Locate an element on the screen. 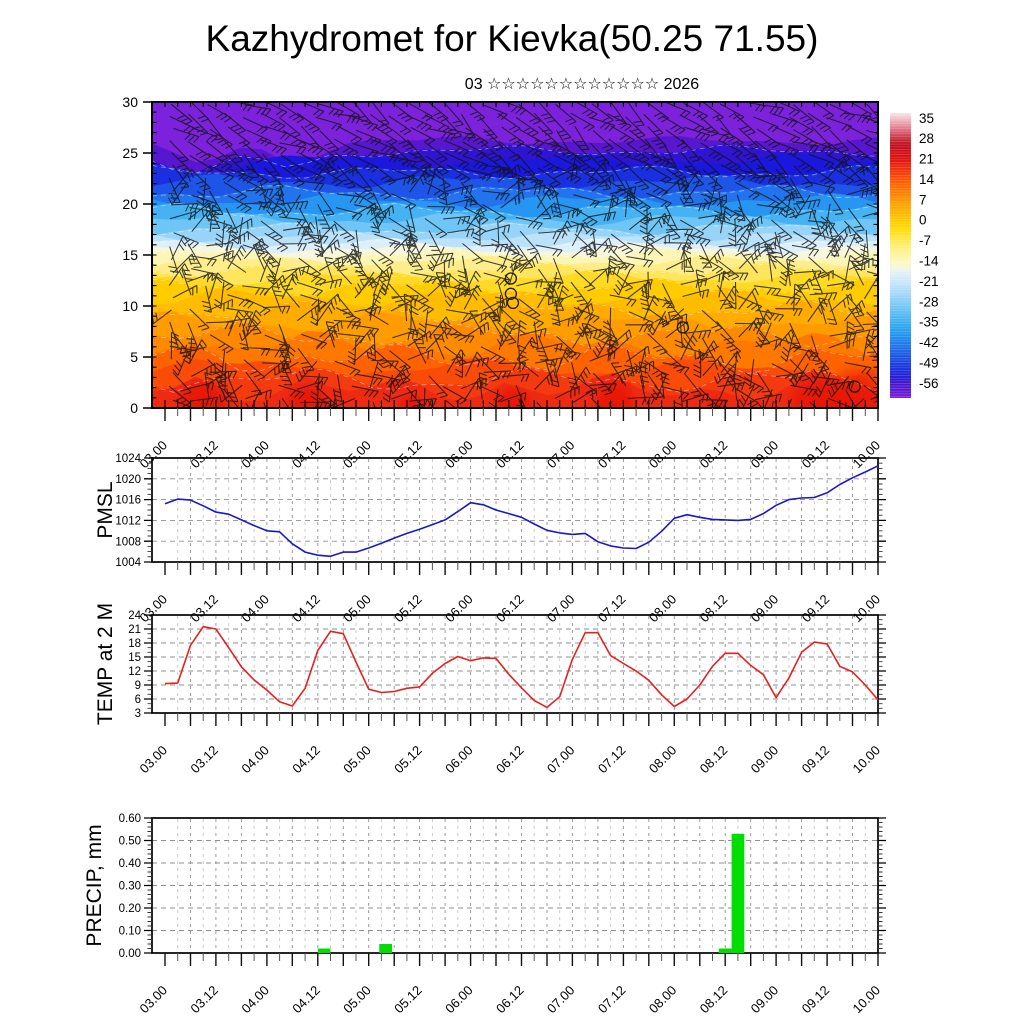 This screenshot has width=1024, height=1024. svg-text: -42 is located at coordinates (929, 342).